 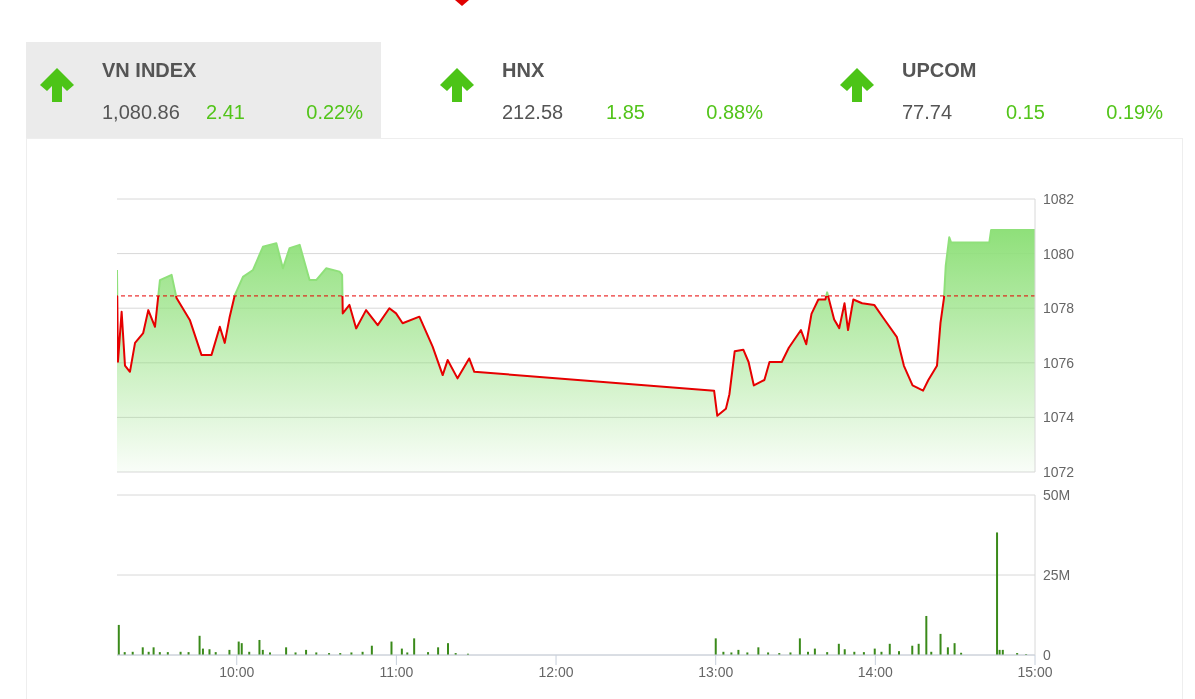 What do you see at coordinates (523, 70) in the screenshot?
I see `text: HNX` at bounding box center [523, 70].